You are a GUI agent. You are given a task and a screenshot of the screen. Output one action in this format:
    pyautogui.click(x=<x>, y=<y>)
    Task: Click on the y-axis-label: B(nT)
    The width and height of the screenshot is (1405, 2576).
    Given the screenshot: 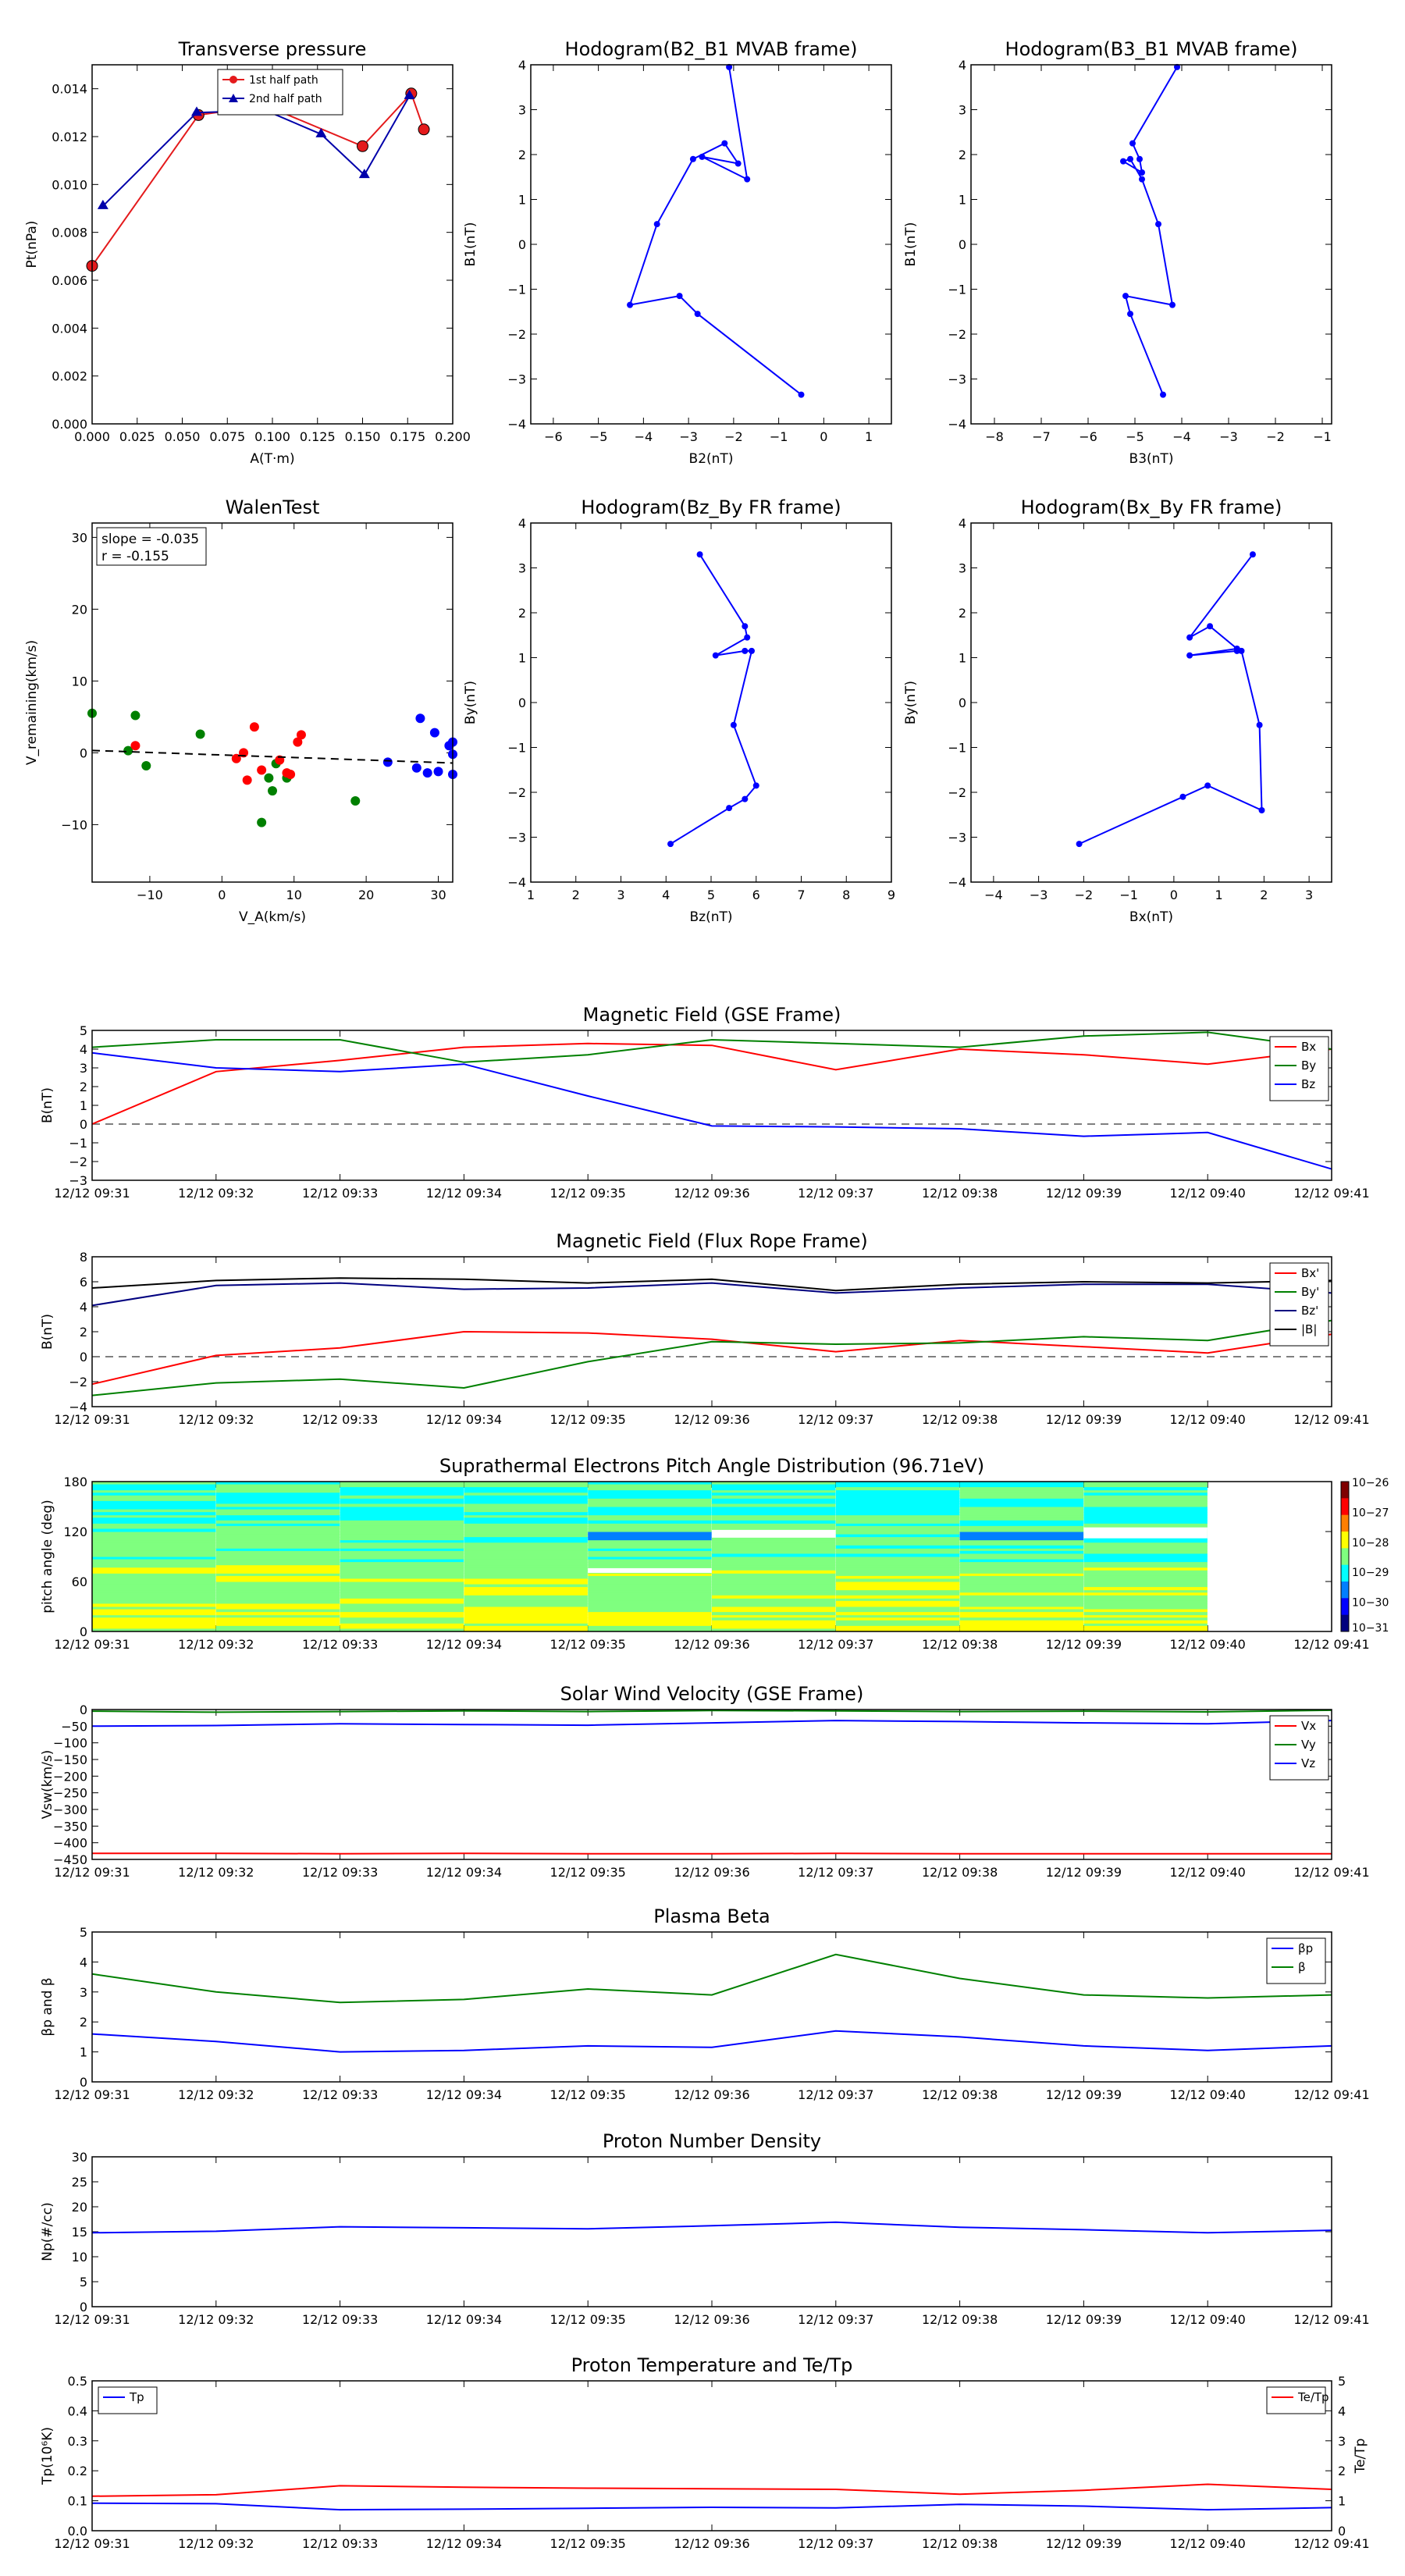 What is the action you would take?
    pyautogui.click(x=47, y=1105)
    